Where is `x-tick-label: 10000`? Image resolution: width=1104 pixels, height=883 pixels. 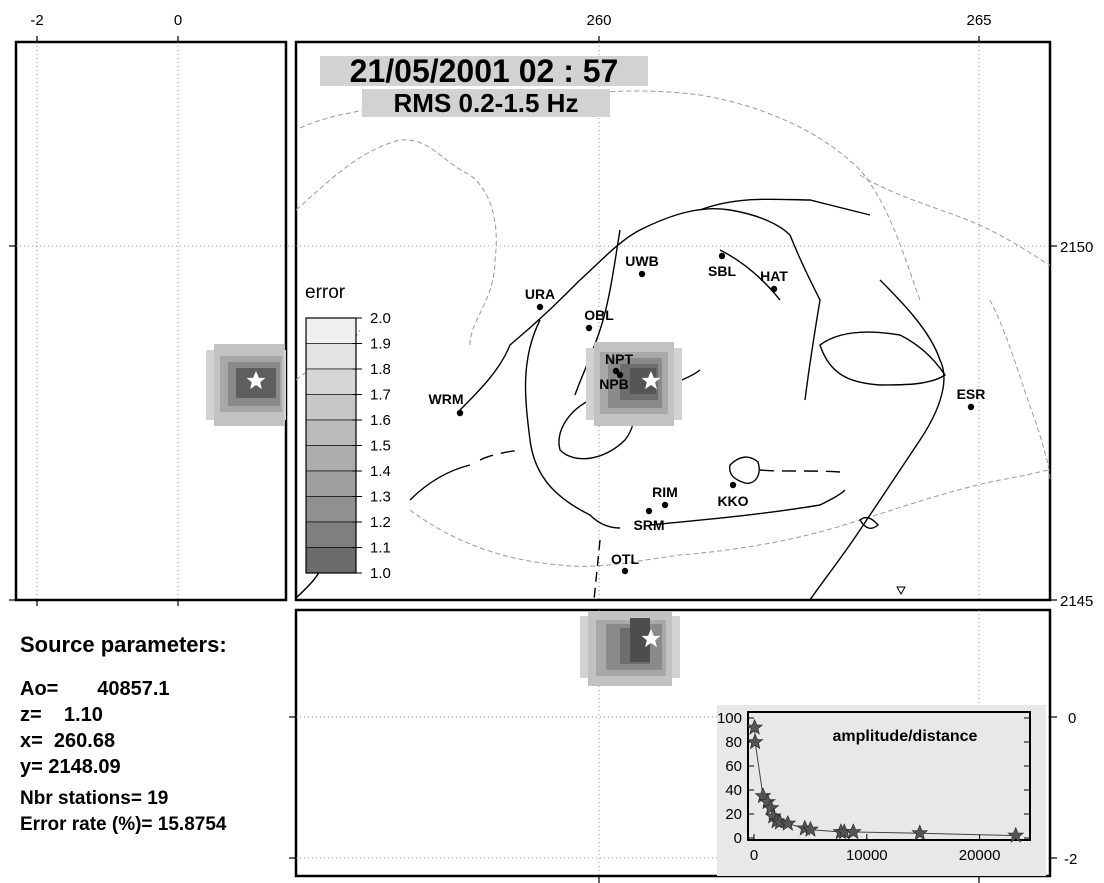 x-tick-label: 10000 is located at coordinates (867, 855).